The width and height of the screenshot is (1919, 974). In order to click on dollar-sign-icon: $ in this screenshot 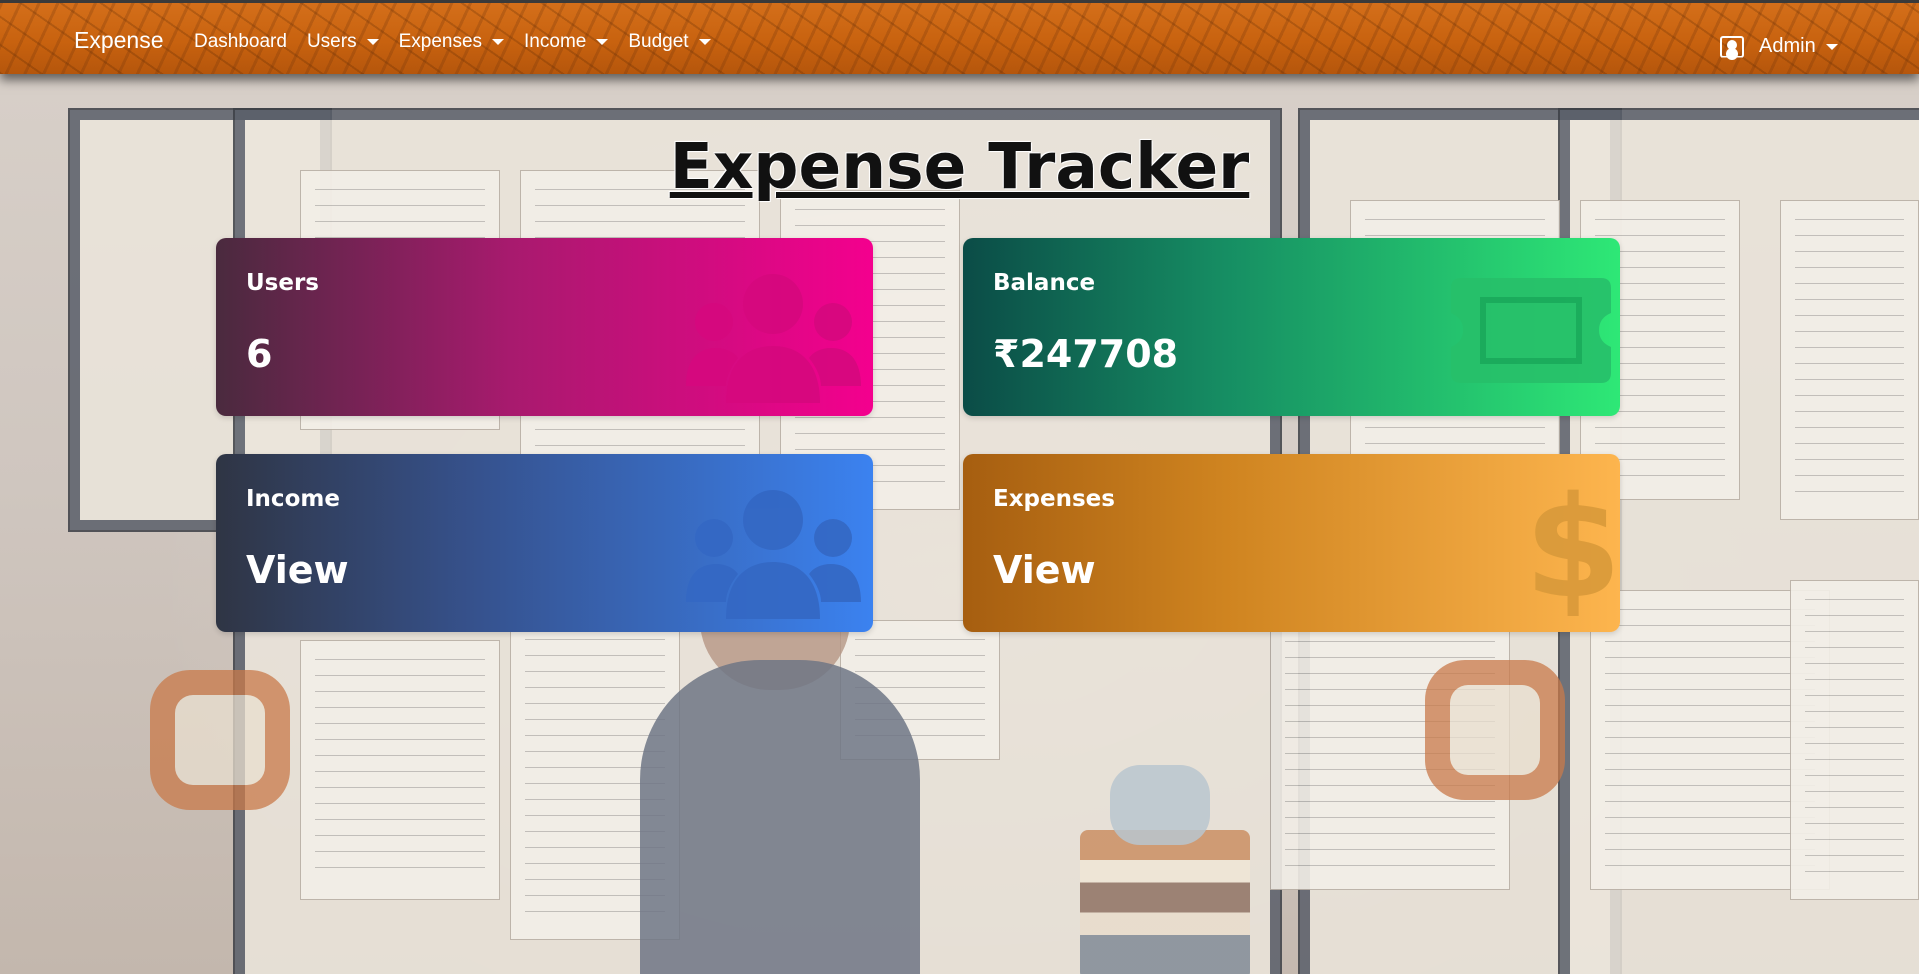, I will do `click(1573, 546)`.